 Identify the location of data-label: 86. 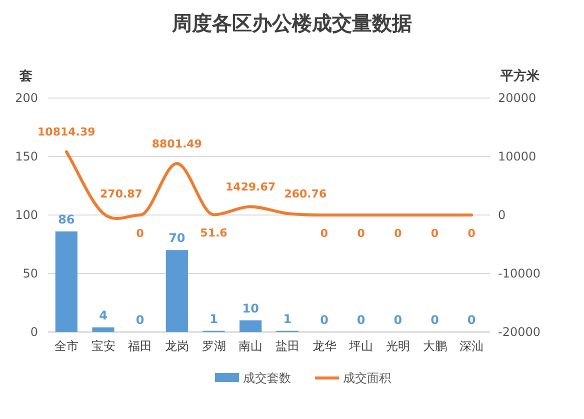
(66, 219).